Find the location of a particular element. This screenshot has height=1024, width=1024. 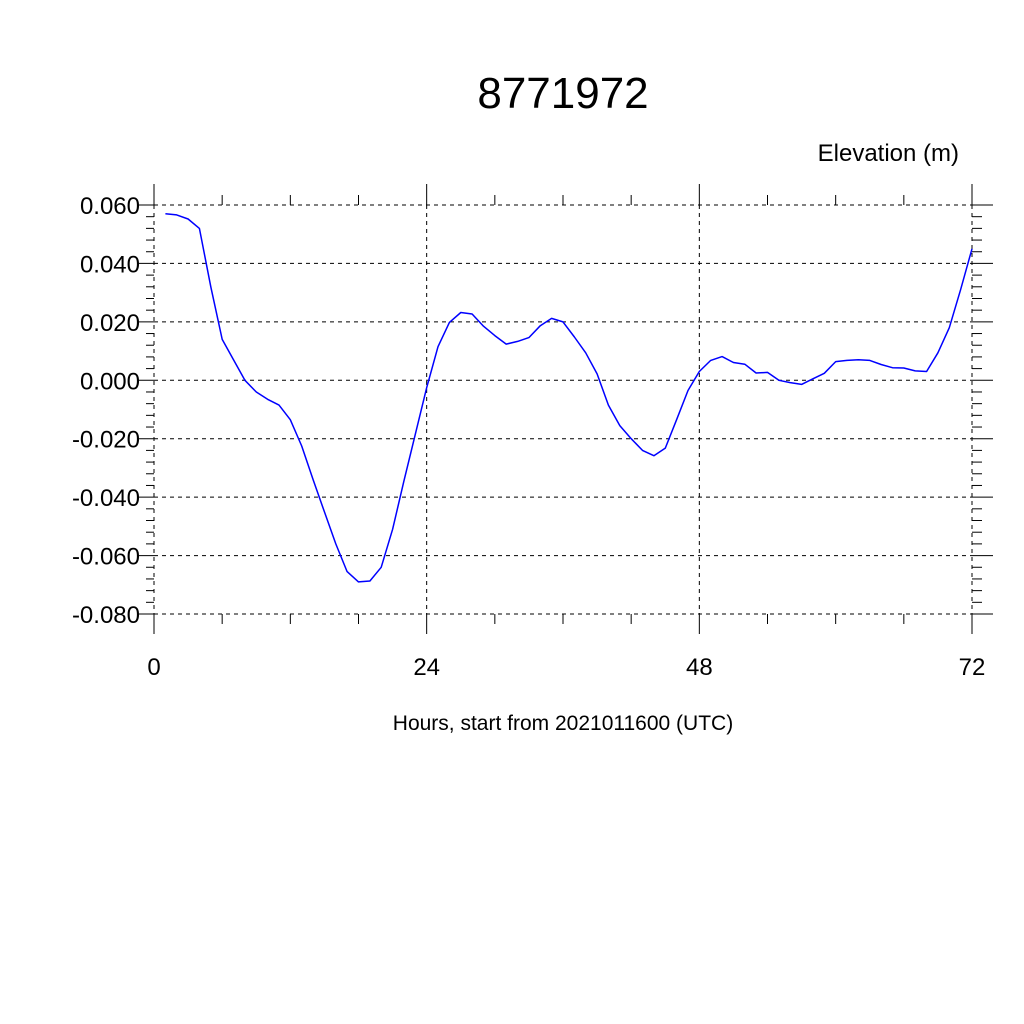

y-tick-label: -0.060 is located at coordinates (106, 557).